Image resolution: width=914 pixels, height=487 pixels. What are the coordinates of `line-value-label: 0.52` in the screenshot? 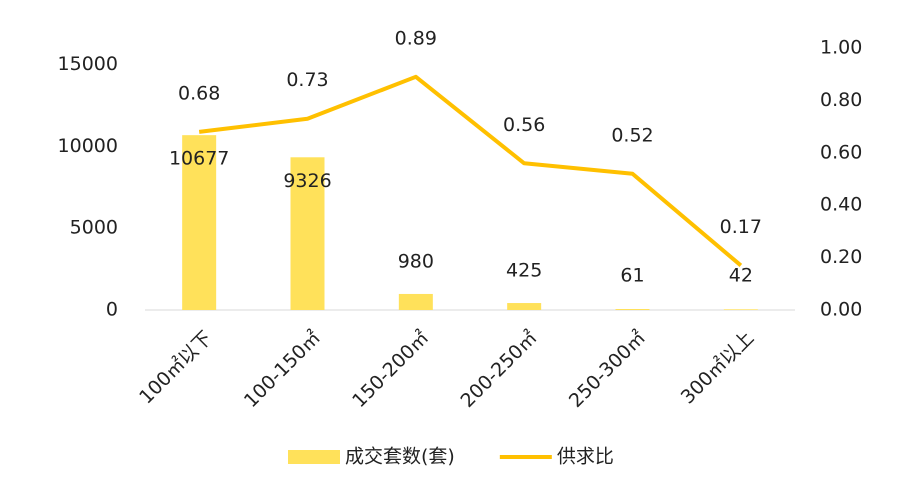 It's located at (632, 135).